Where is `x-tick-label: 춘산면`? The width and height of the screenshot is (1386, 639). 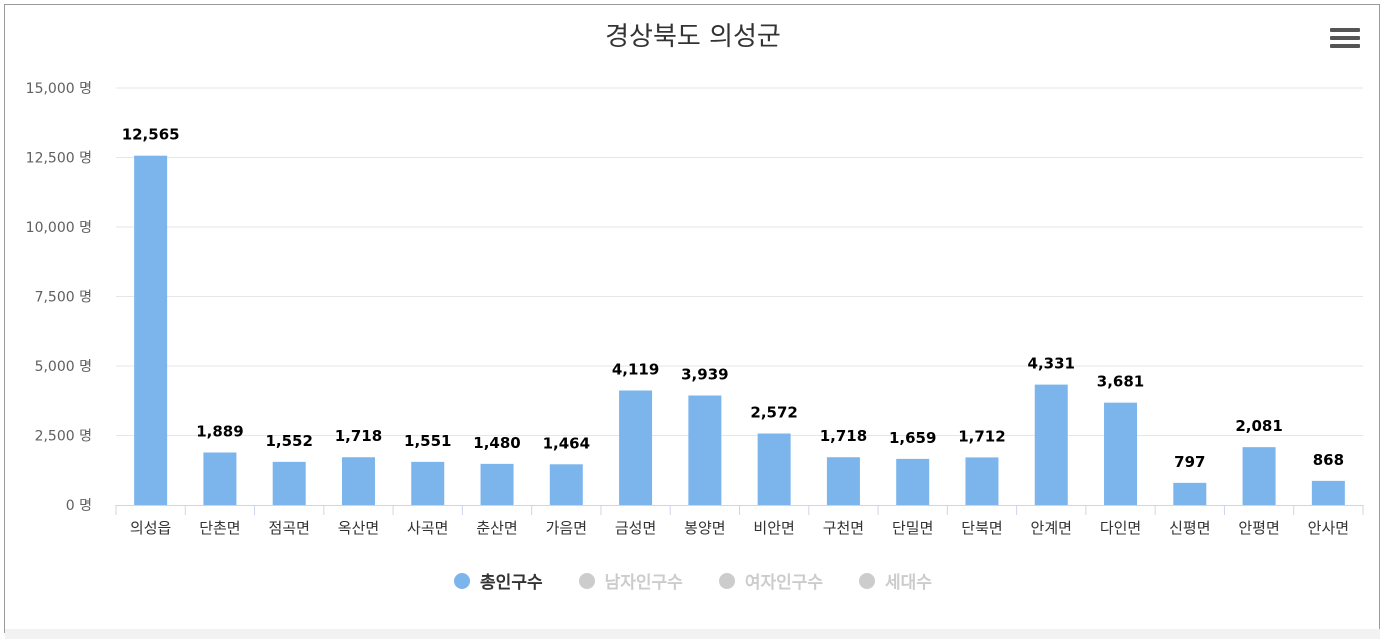 x-tick-label: 춘산면 is located at coordinates (496, 528).